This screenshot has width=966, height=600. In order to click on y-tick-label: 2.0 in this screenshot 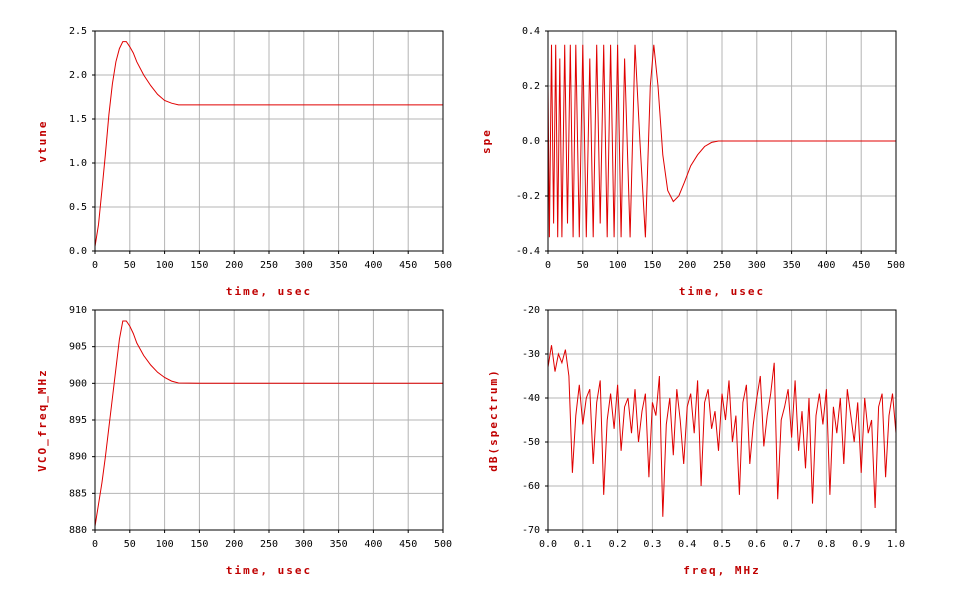, I will do `click(78, 75)`.